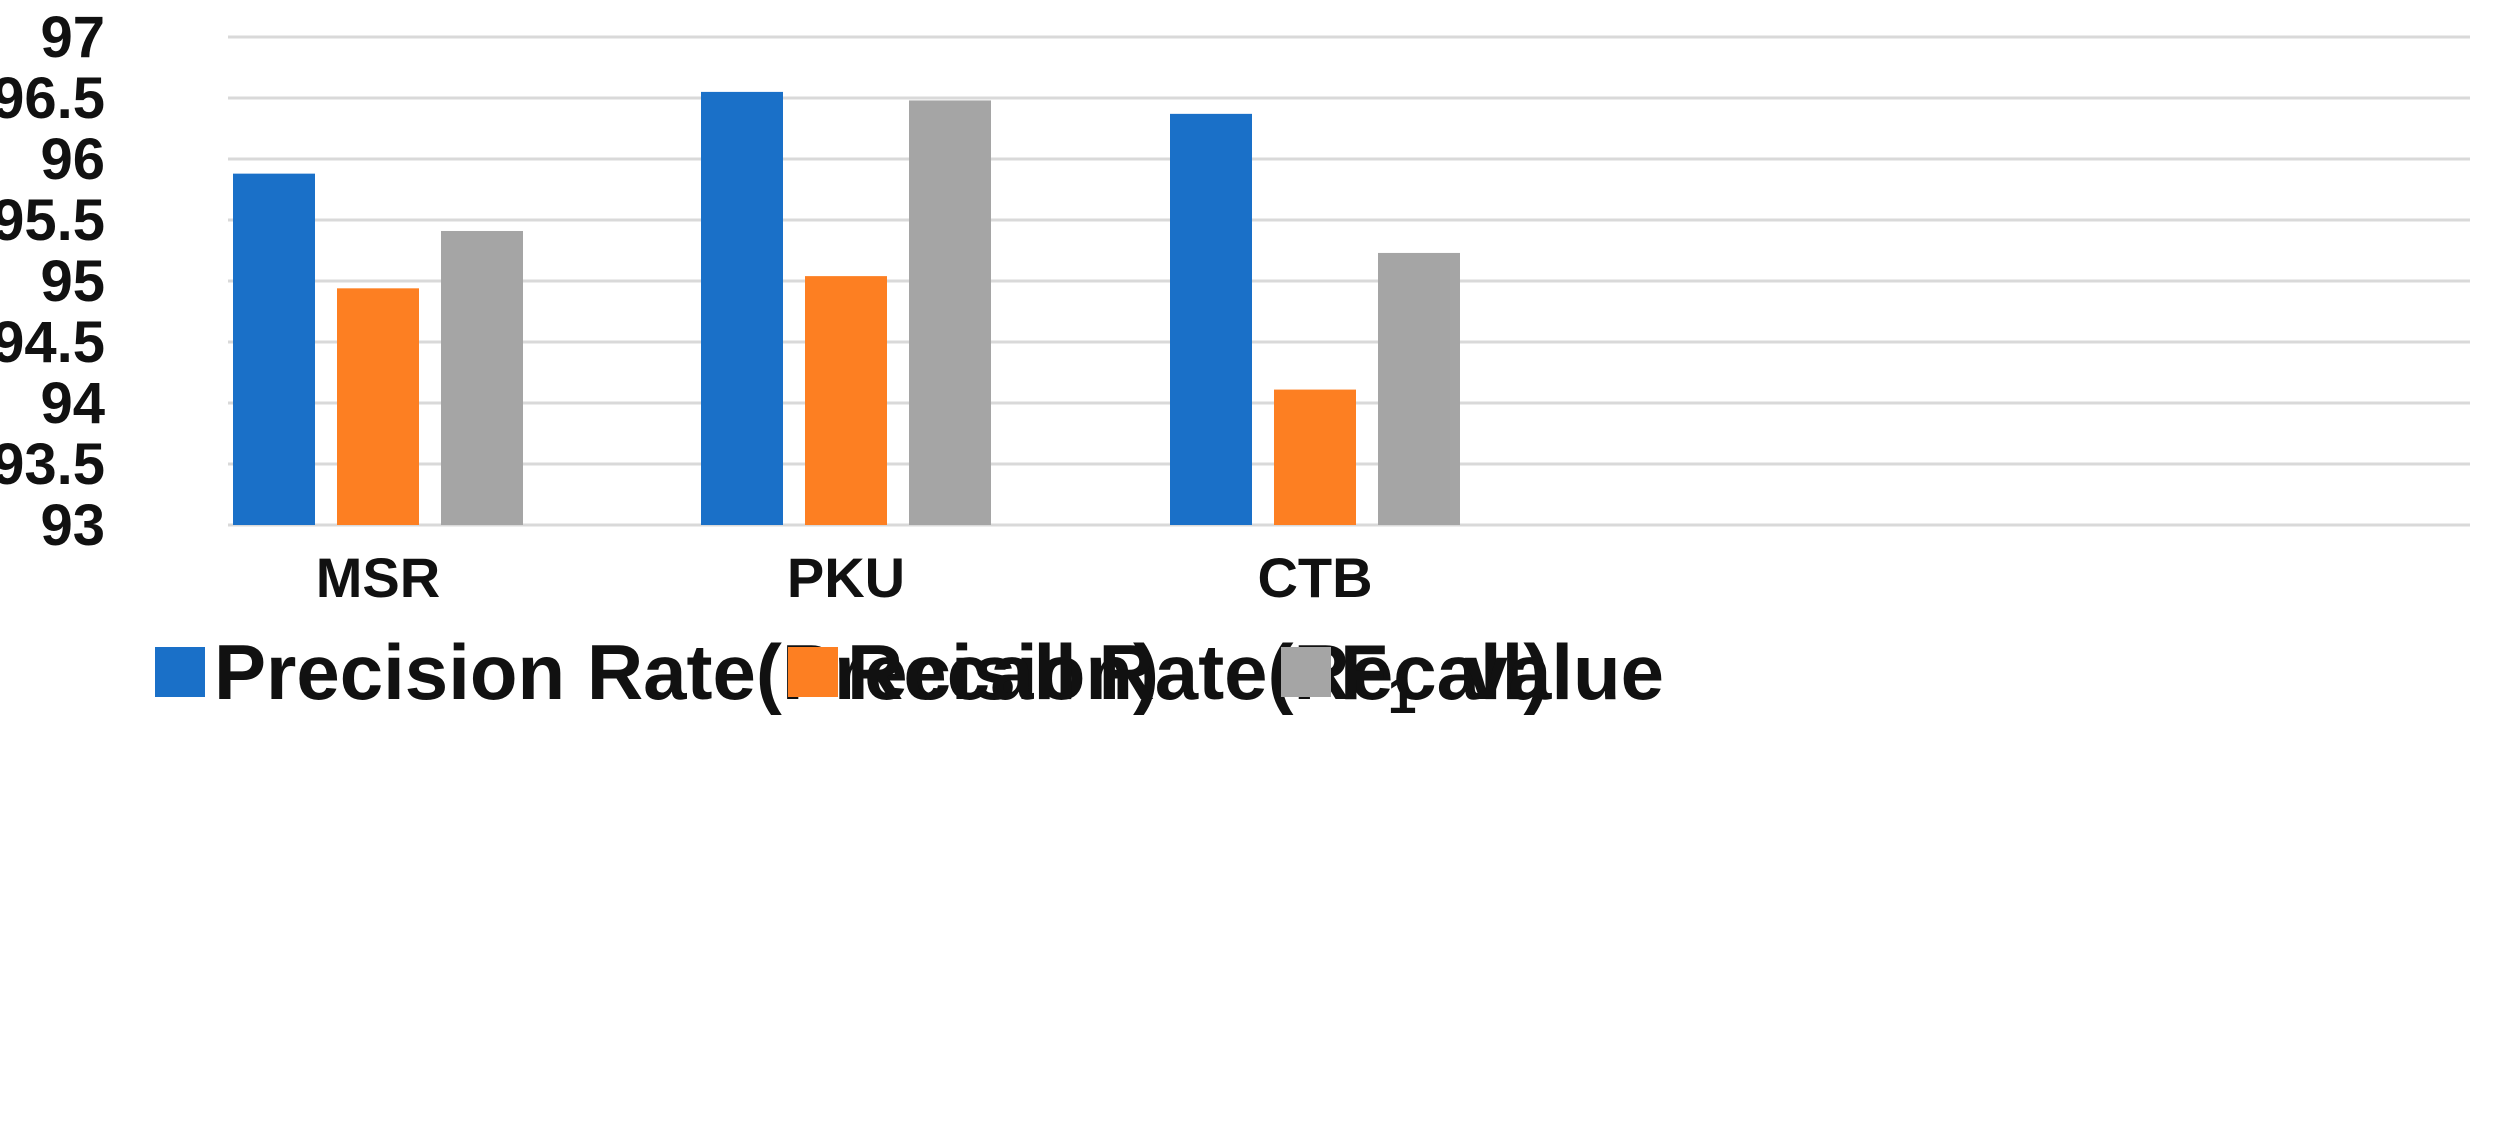  What do you see at coordinates (52, 220) in the screenshot?
I see `y-tick-label: 95.5` at bounding box center [52, 220].